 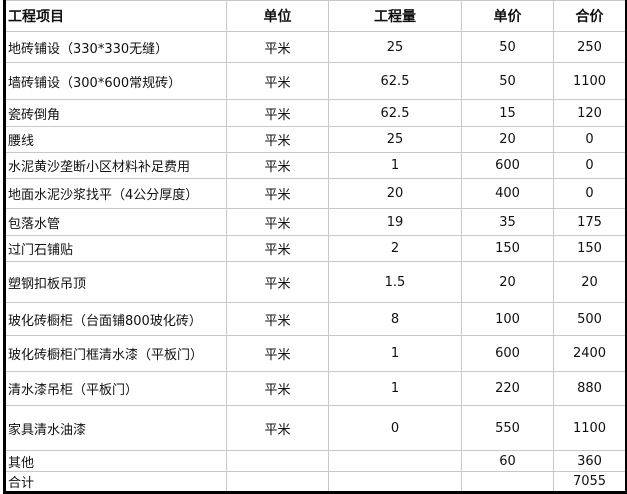 What do you see at coordinates (115, 113) in the screenshot?
I see `cell-item: 瓷砖倒角` at bounding box center [115, 113].